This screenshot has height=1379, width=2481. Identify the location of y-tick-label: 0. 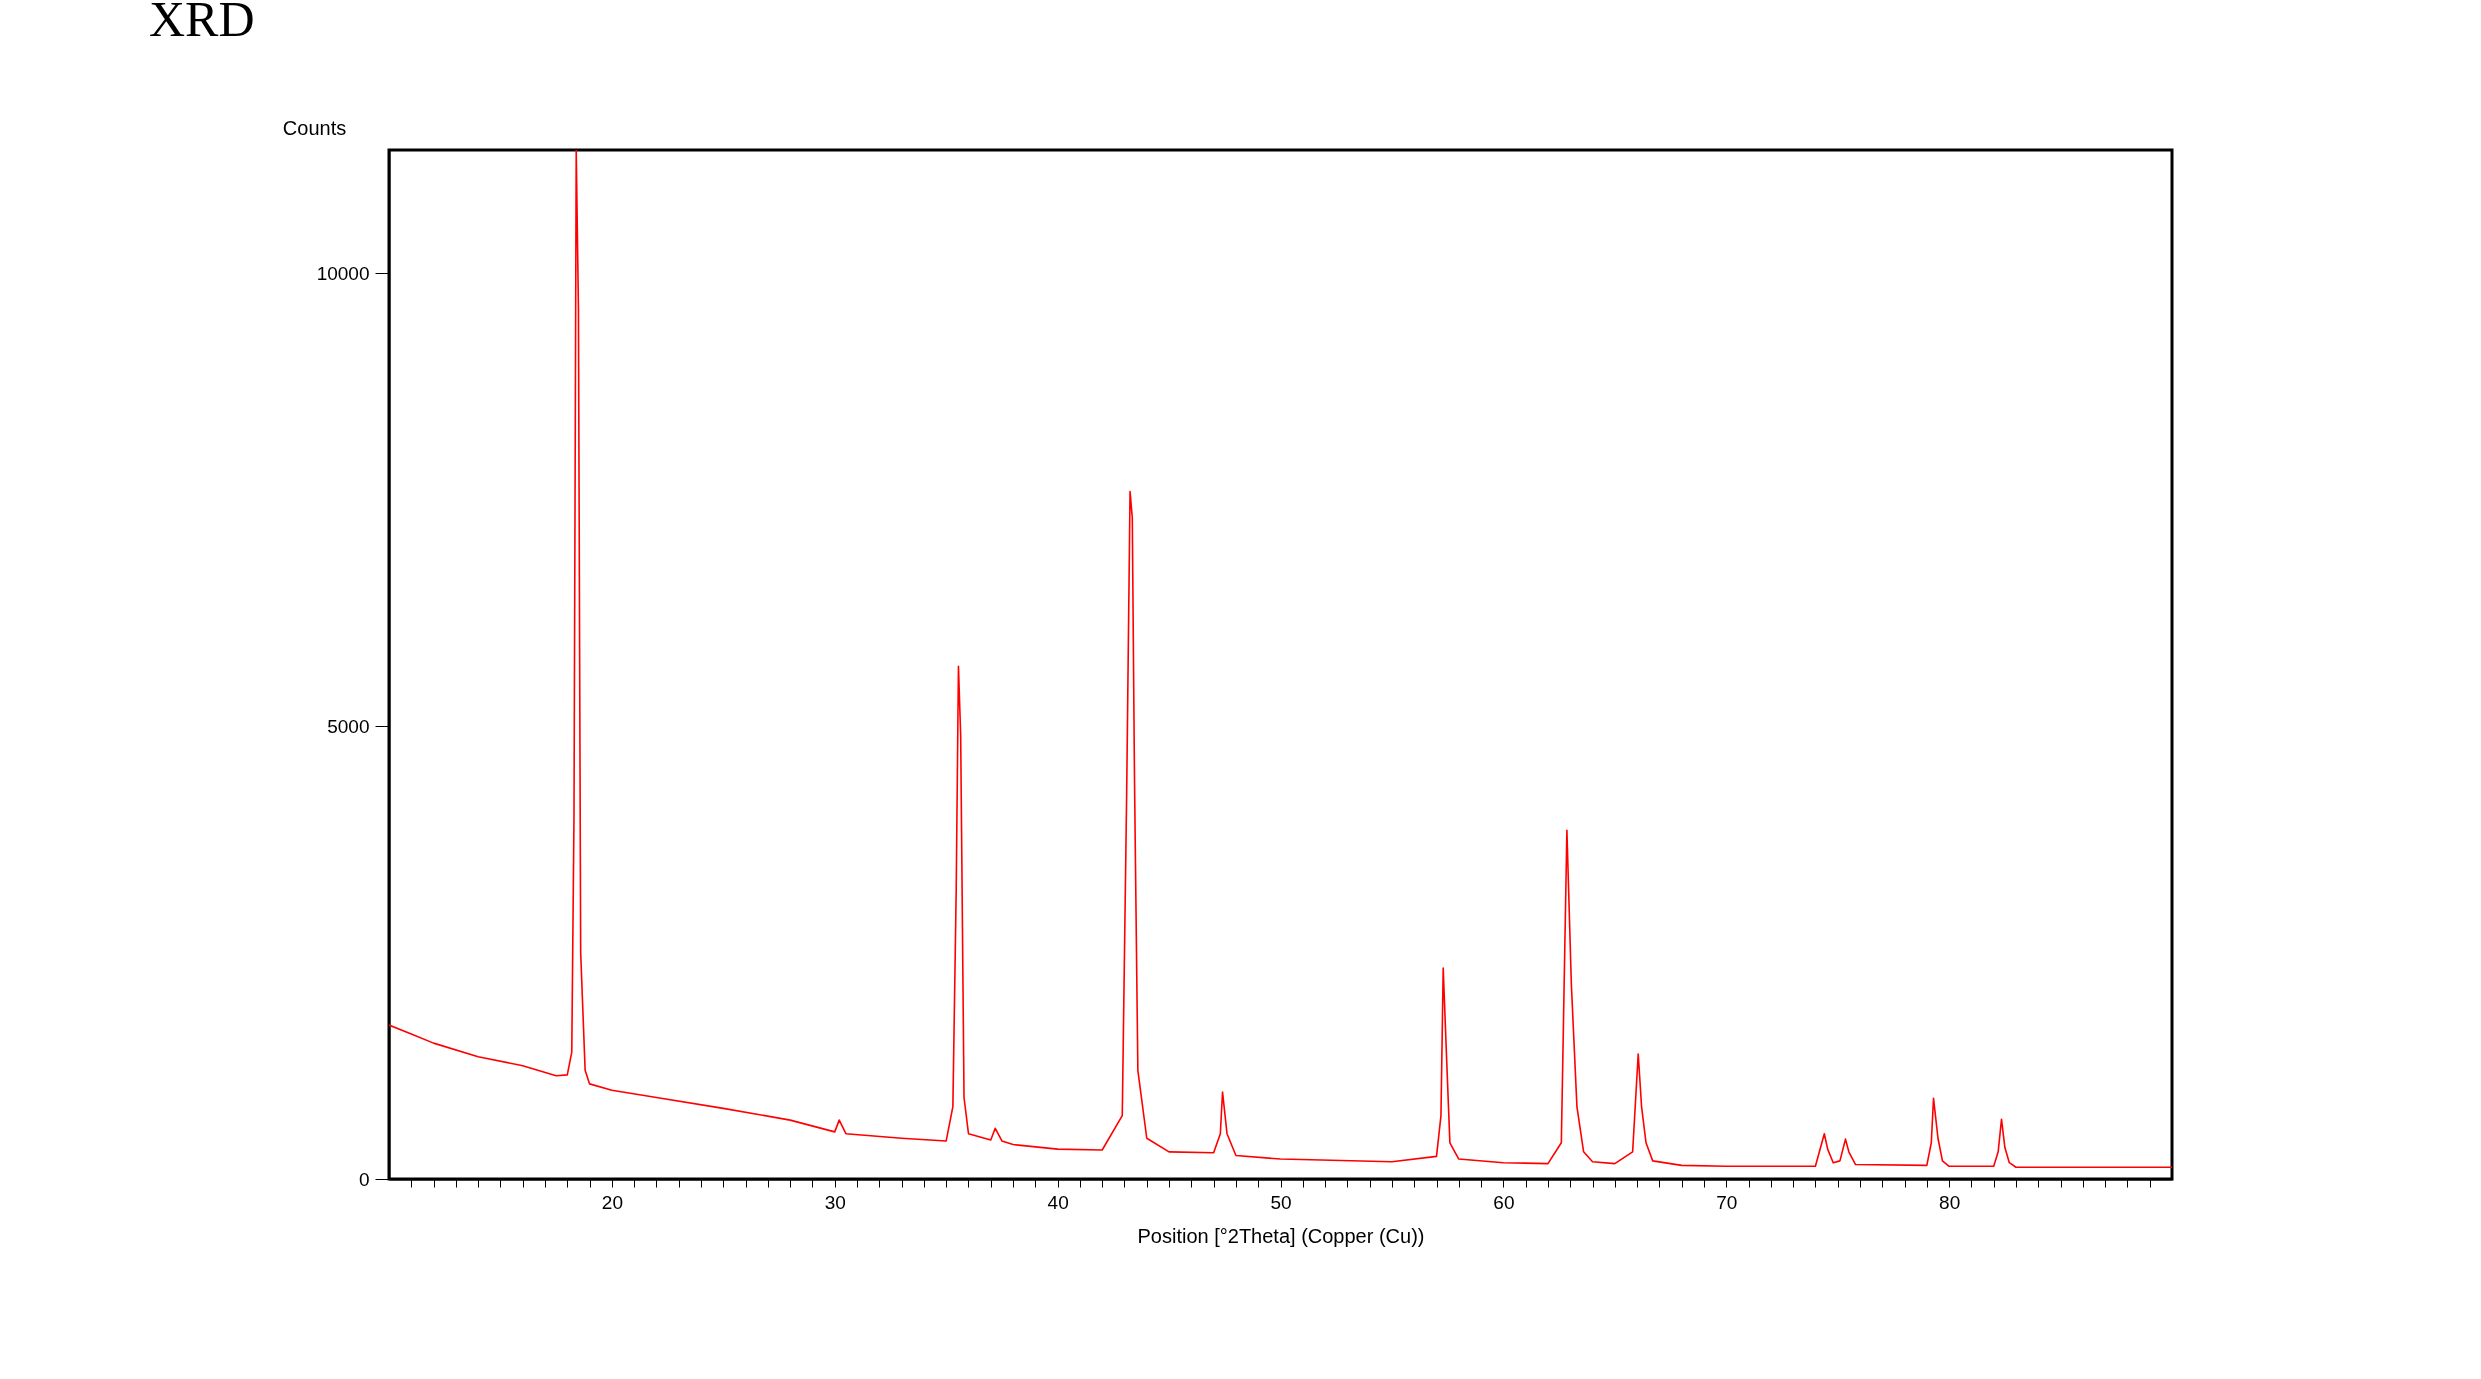
(364, 1179).